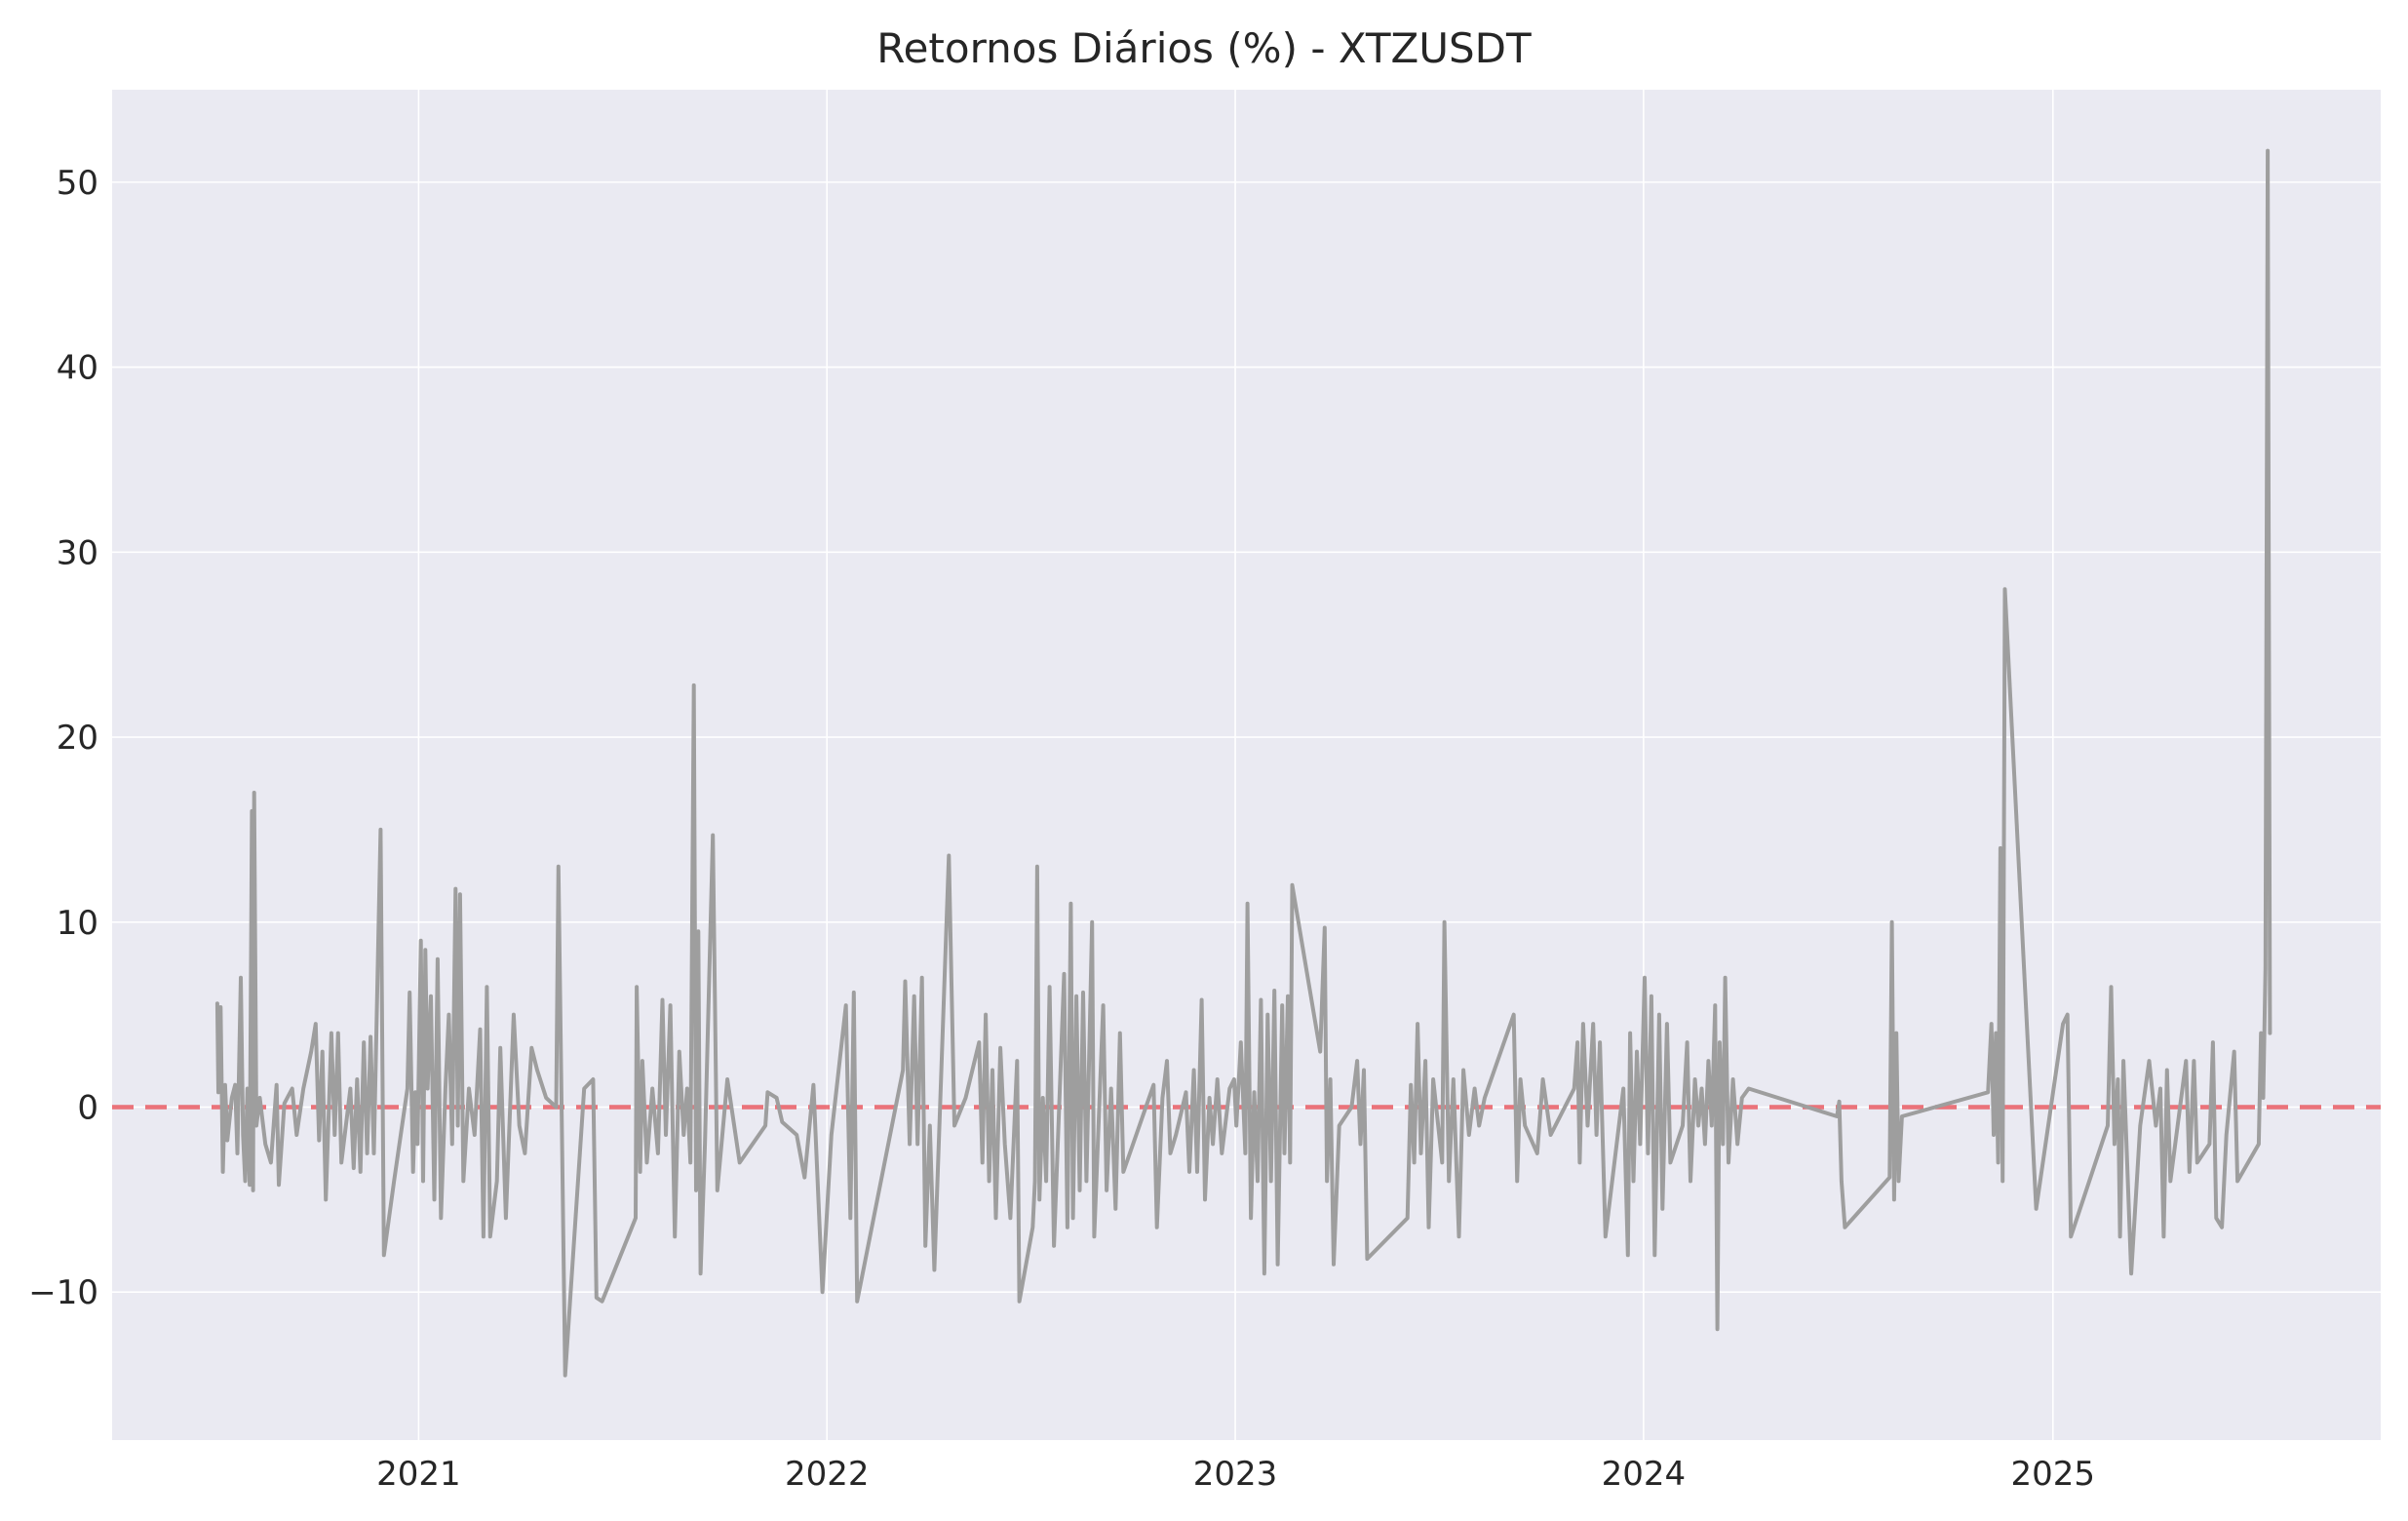  Describe the element at coordinates (77, 183) in the screenshot. I see `y-tick-label: 50` at that location.